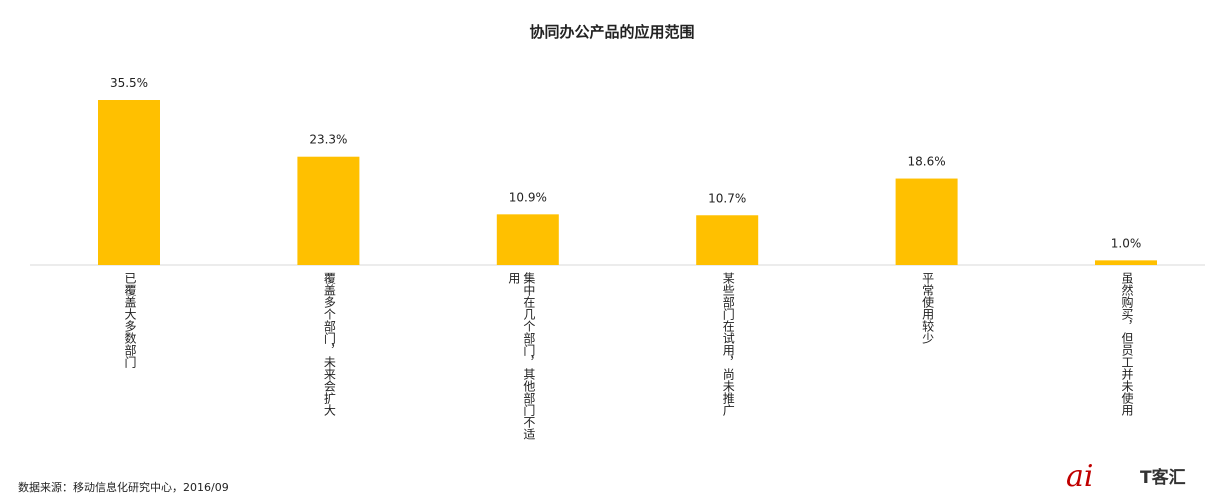  Describe the element at coordinates (728, 344) in the screenshot. I see `x-tick-label: 某些部门在试用，尚未推广` at that location.